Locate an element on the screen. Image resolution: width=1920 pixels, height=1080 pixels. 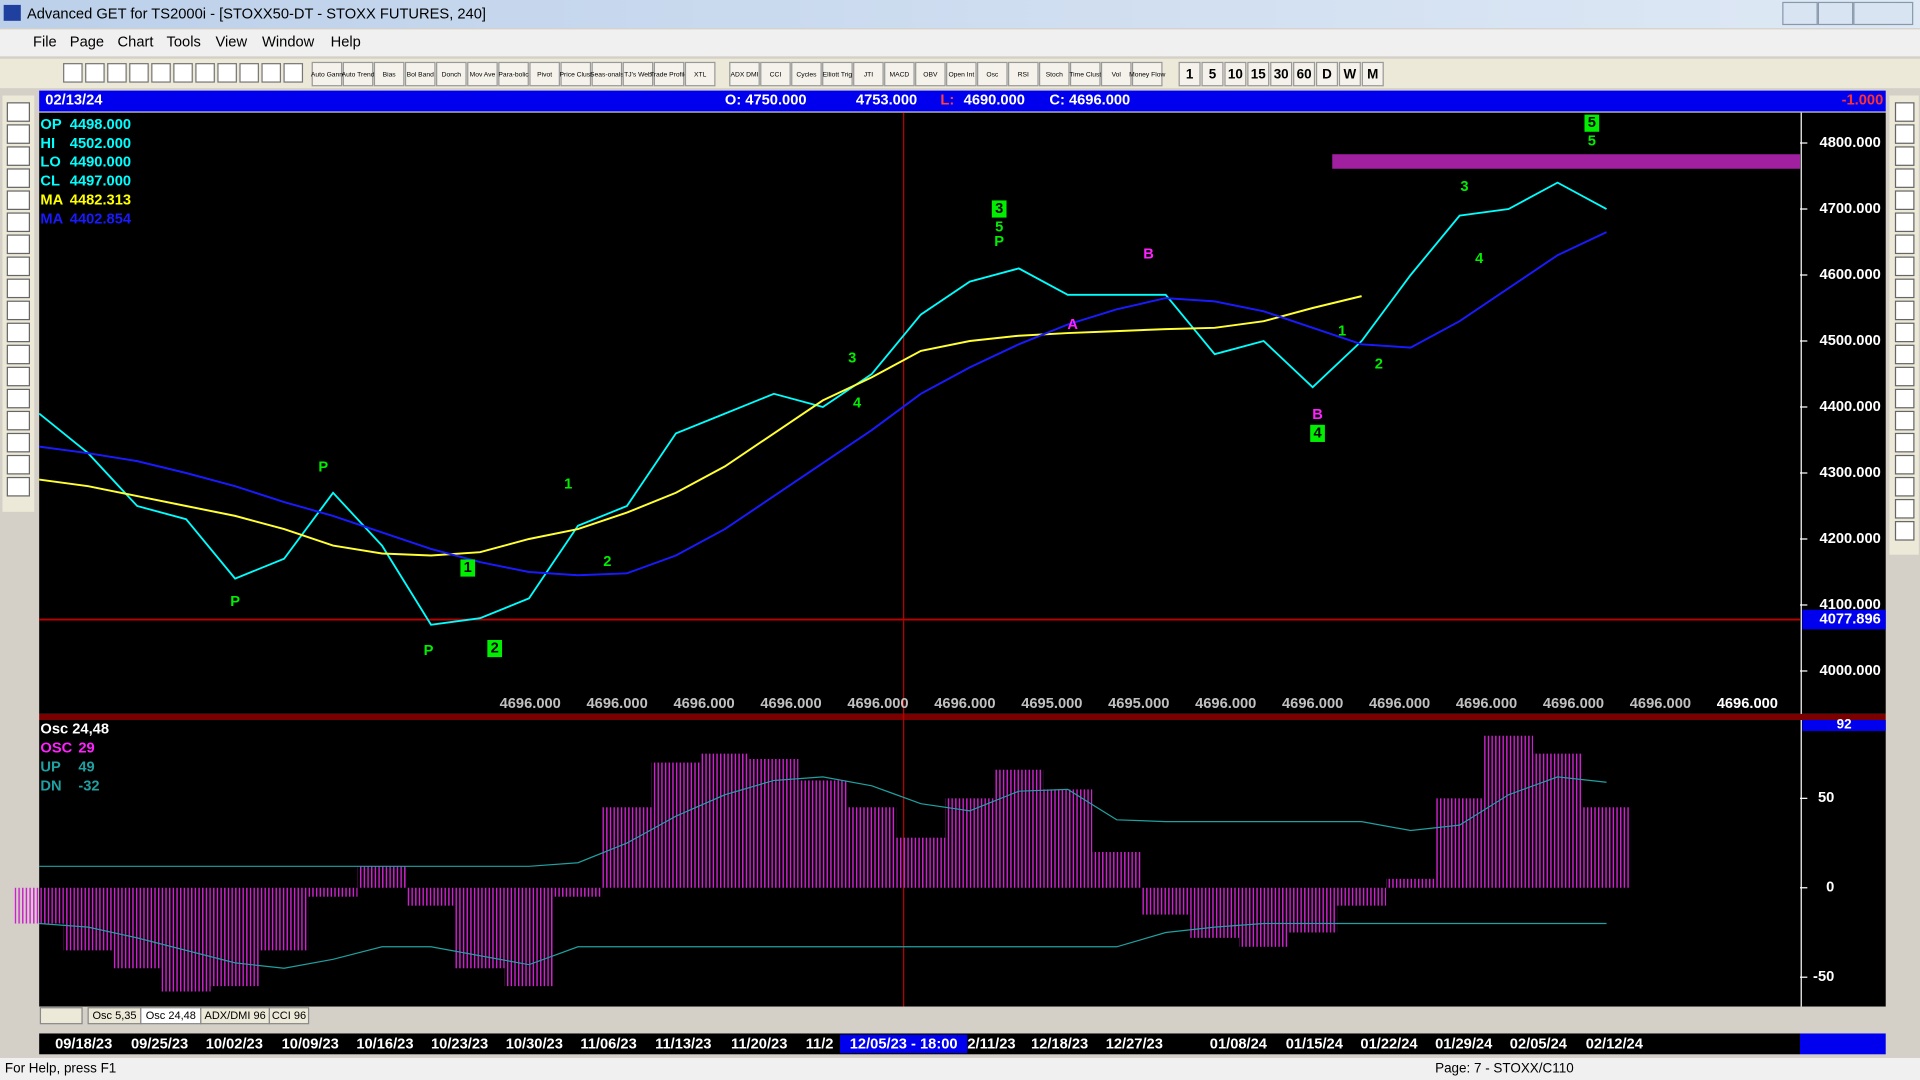
status-bar is located at coordinates (960, 1068).